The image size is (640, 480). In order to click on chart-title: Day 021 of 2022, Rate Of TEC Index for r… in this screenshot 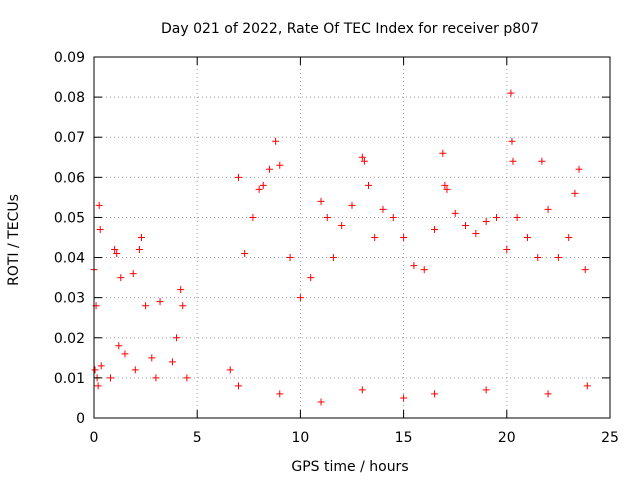, I will do `click(350, 29)`.